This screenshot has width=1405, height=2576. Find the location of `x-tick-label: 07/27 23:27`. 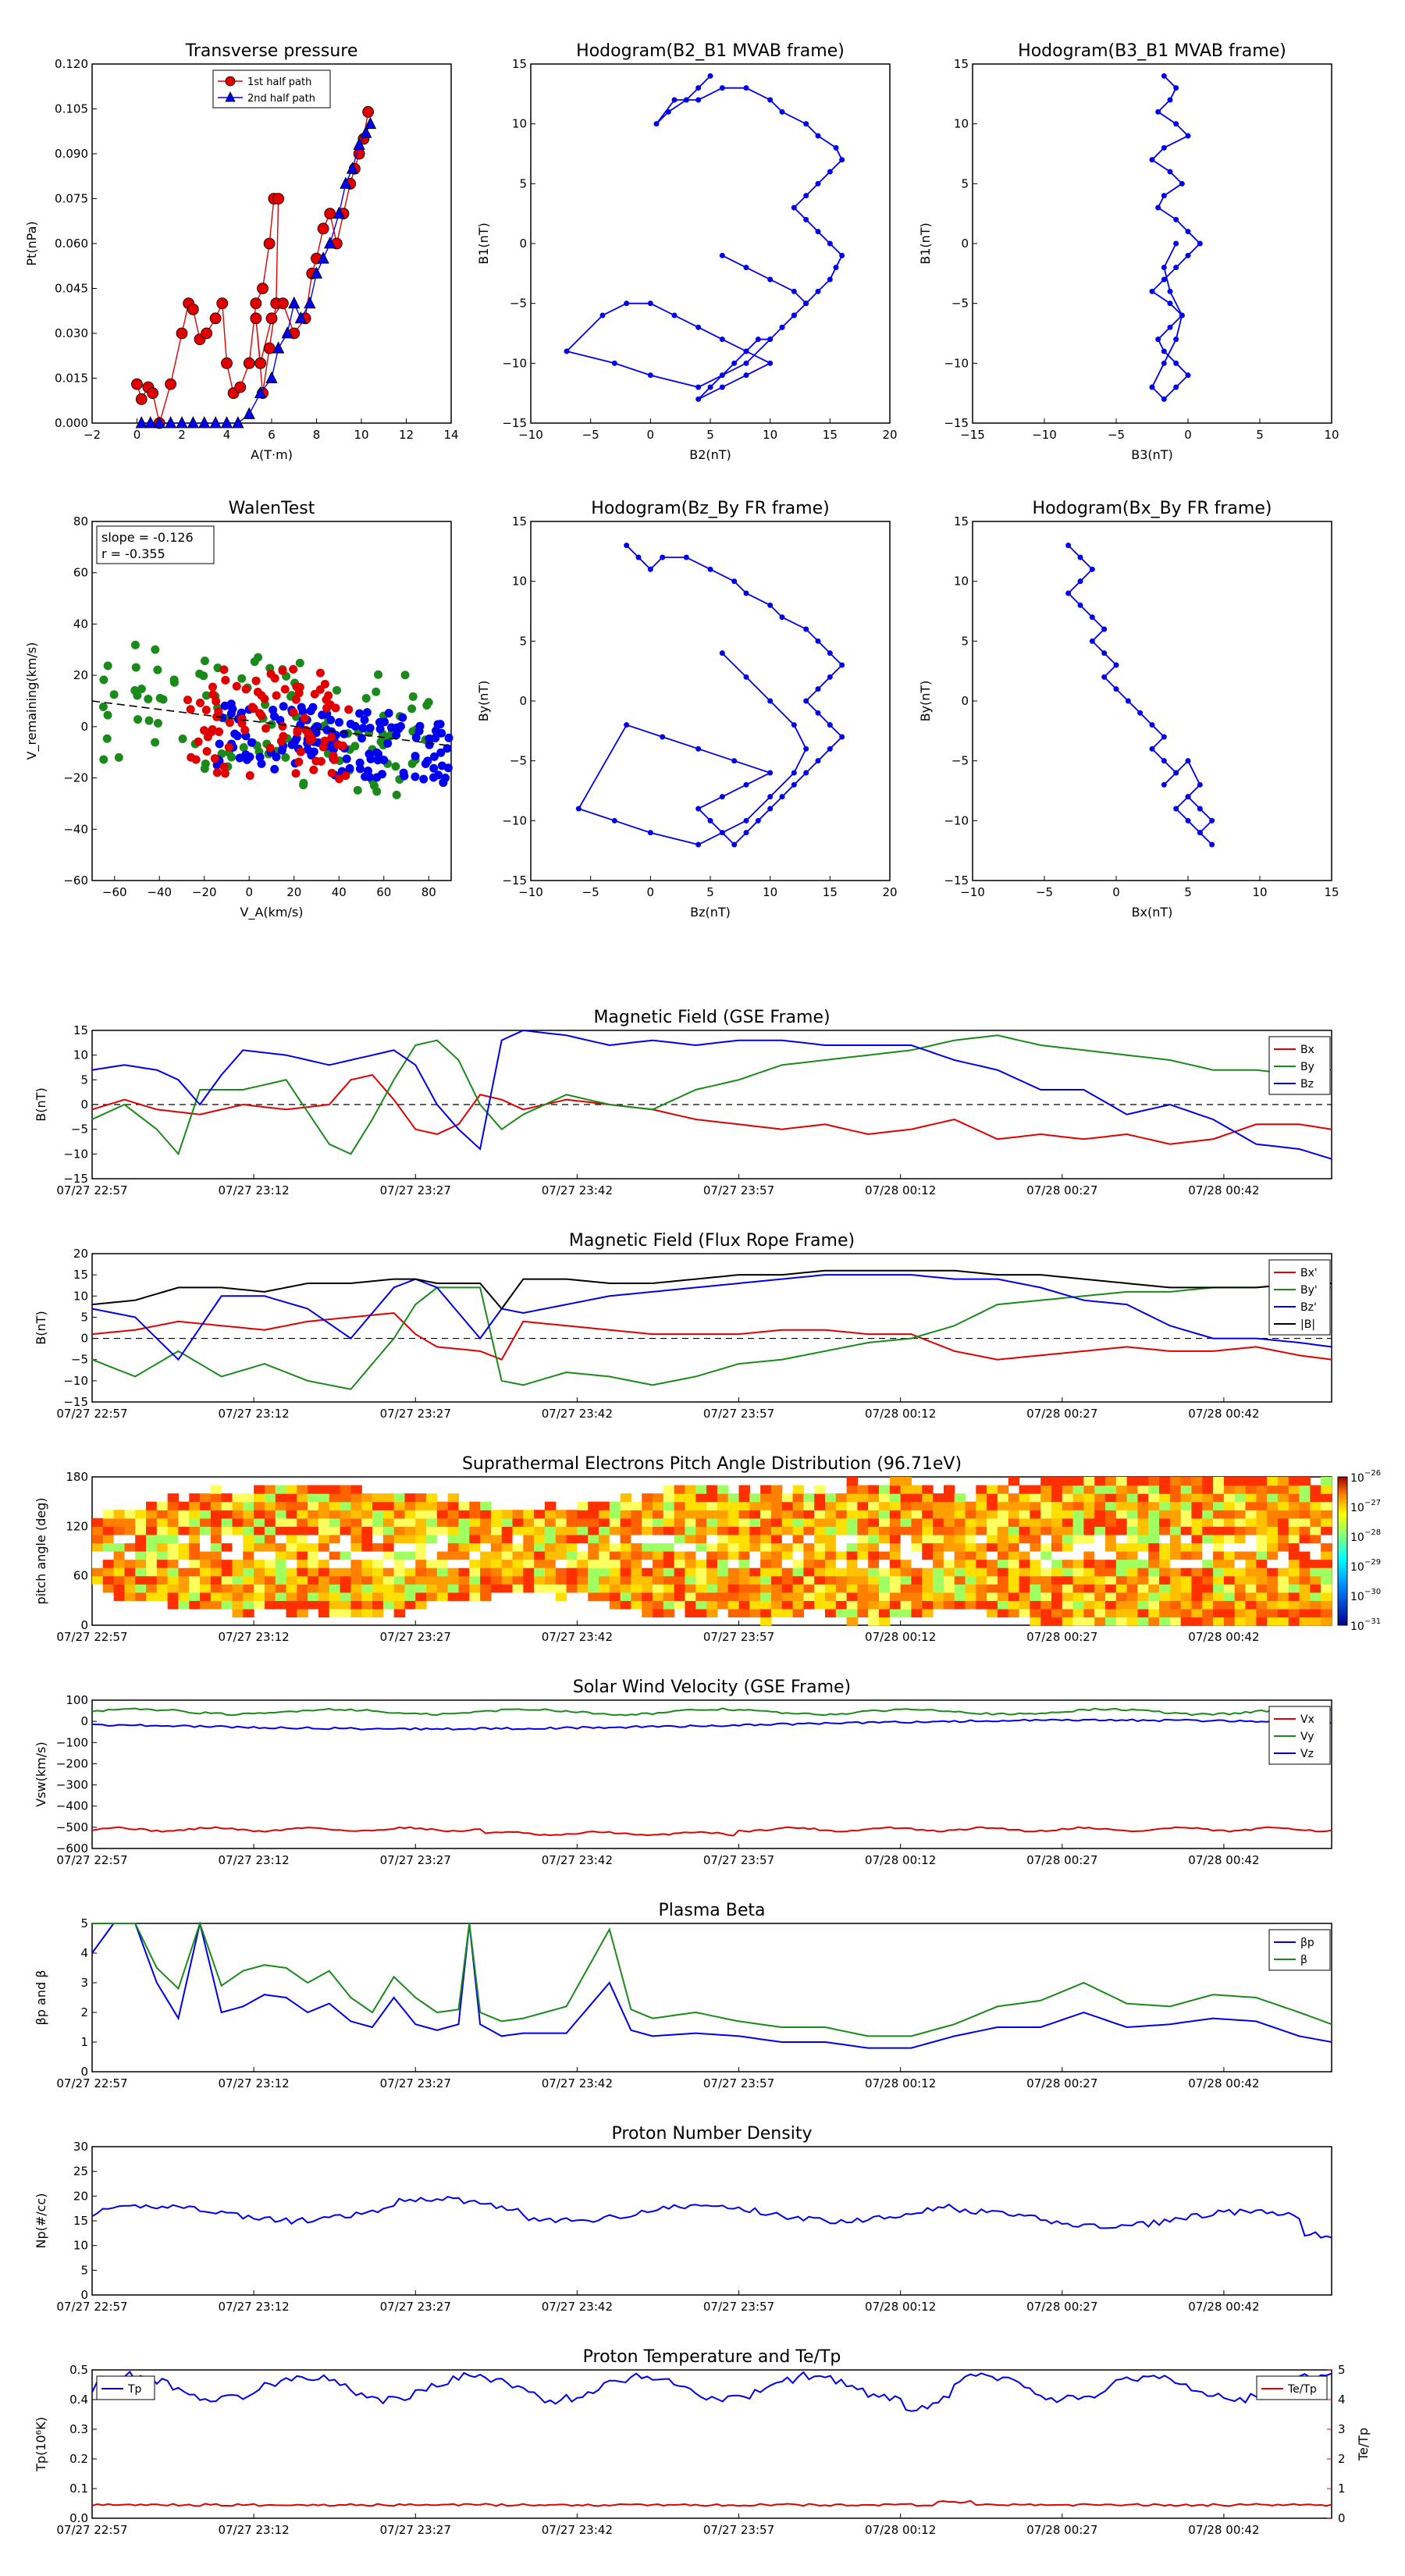

x-tick-label: 07/27 23:27 is located at coordinates (415, 2083).